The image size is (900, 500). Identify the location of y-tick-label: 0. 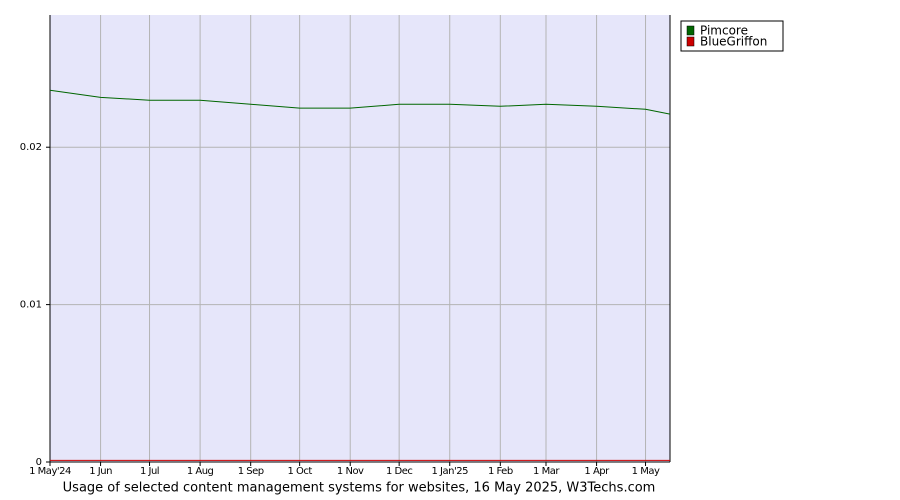
(39, 462).